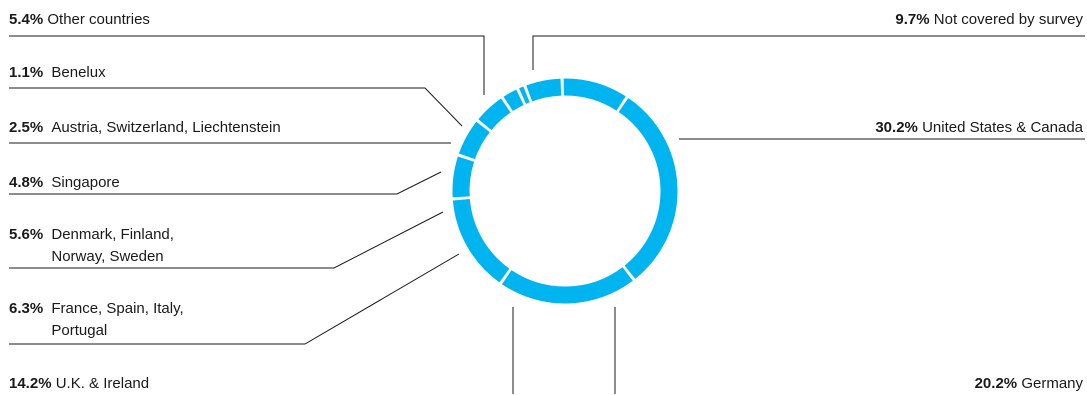 Image resolution: width=1087 pixels, height=395 pixels. Describe the element at coordinates (912, 19) in the screenshot. I see `slice-value: 9.7%` at that location.